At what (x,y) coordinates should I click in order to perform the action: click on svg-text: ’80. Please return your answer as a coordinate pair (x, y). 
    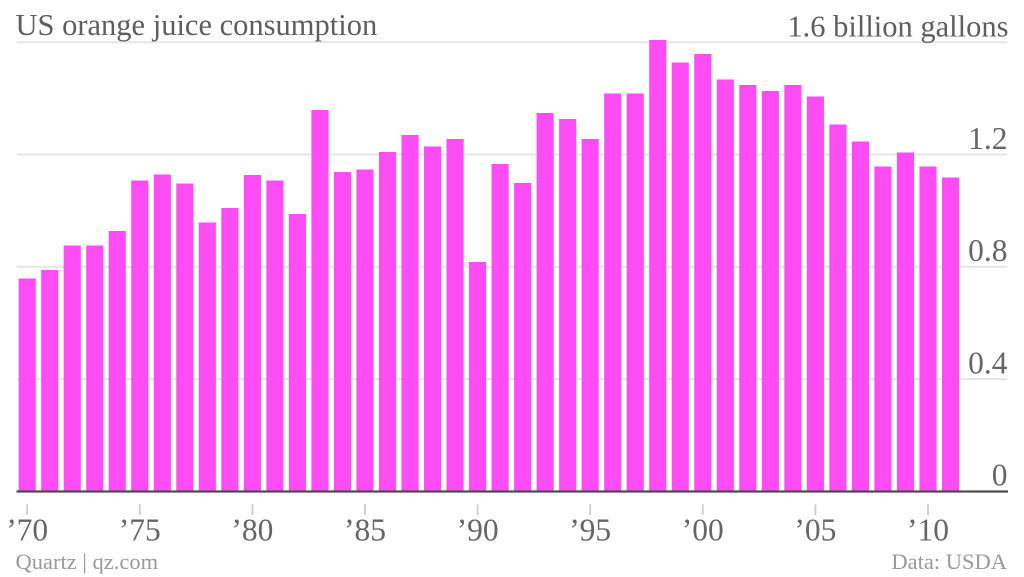
    Looking at the image, I should click on (252, 530).